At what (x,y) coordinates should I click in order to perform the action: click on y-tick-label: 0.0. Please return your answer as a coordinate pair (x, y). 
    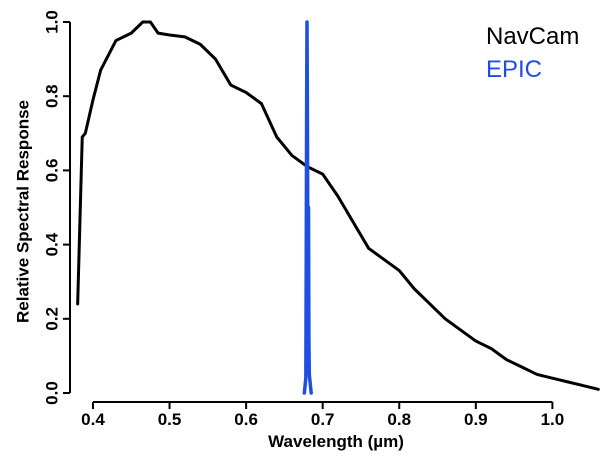
    Looking at the image, I should click on (52, 393).